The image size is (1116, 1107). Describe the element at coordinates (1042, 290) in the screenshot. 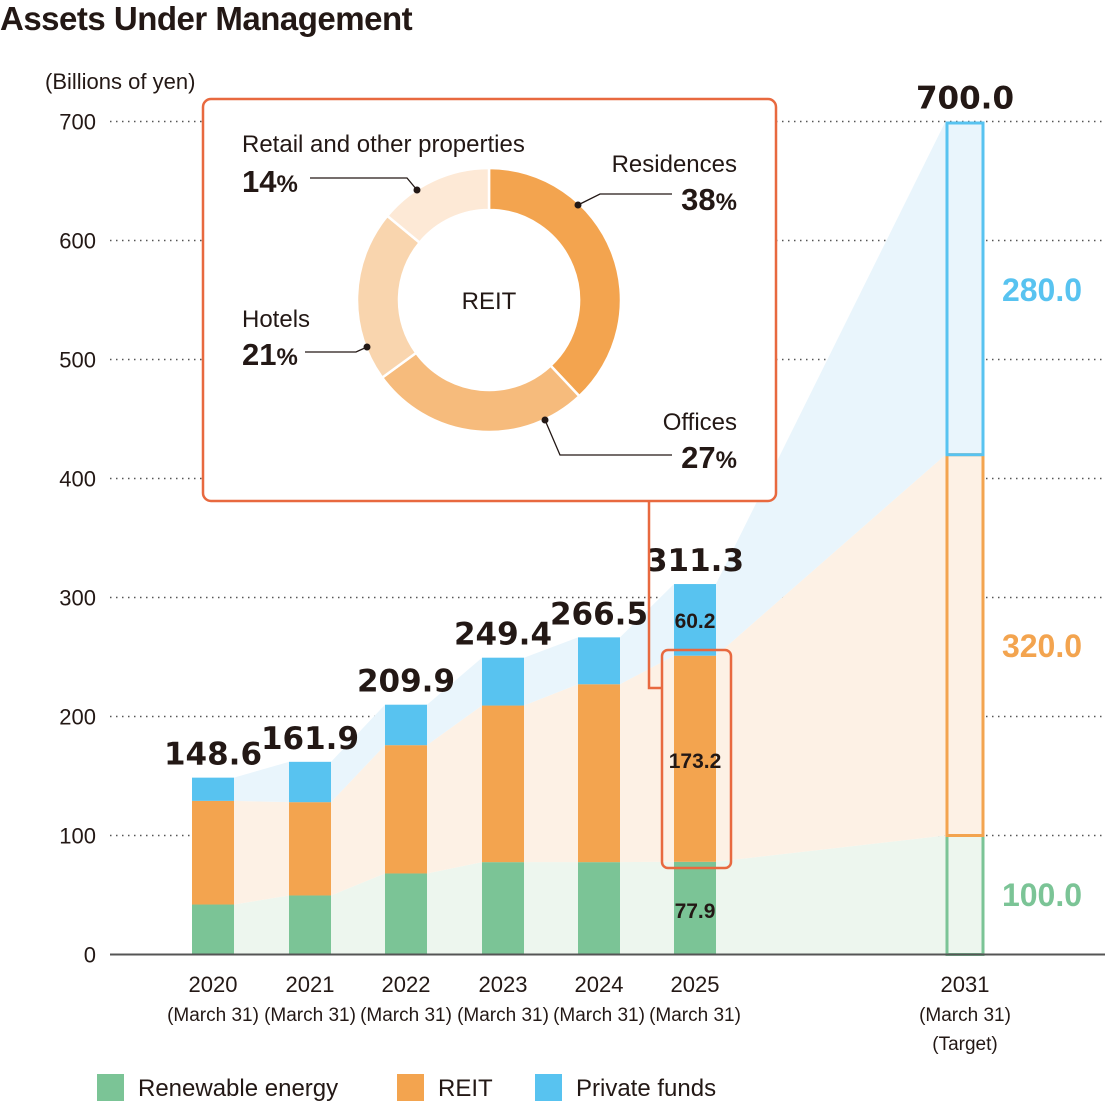

I see `target-segment-label: 280.0` at that location.